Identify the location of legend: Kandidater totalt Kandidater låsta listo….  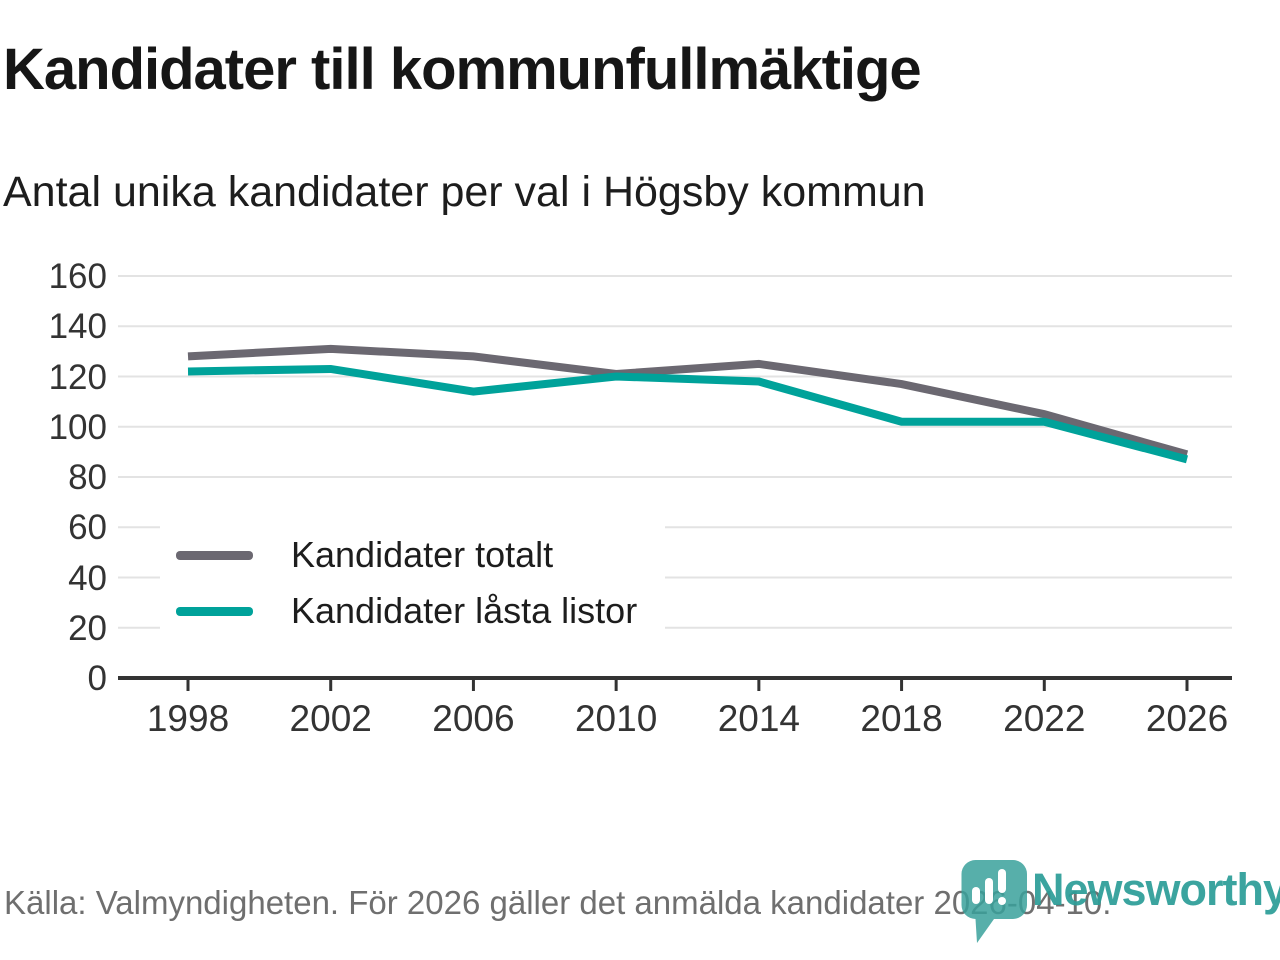
(413, 584).